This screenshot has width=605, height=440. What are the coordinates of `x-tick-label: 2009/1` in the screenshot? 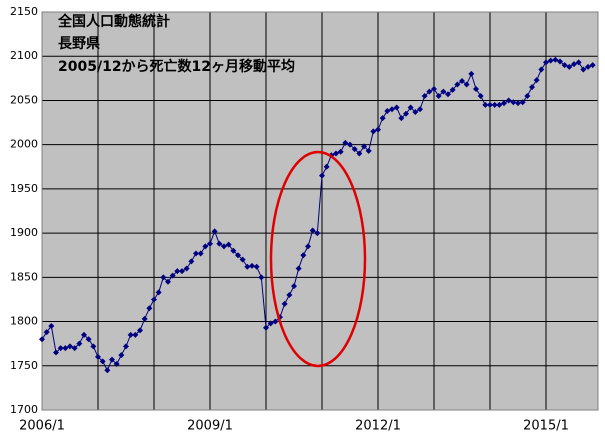 It's located at (210, 426).